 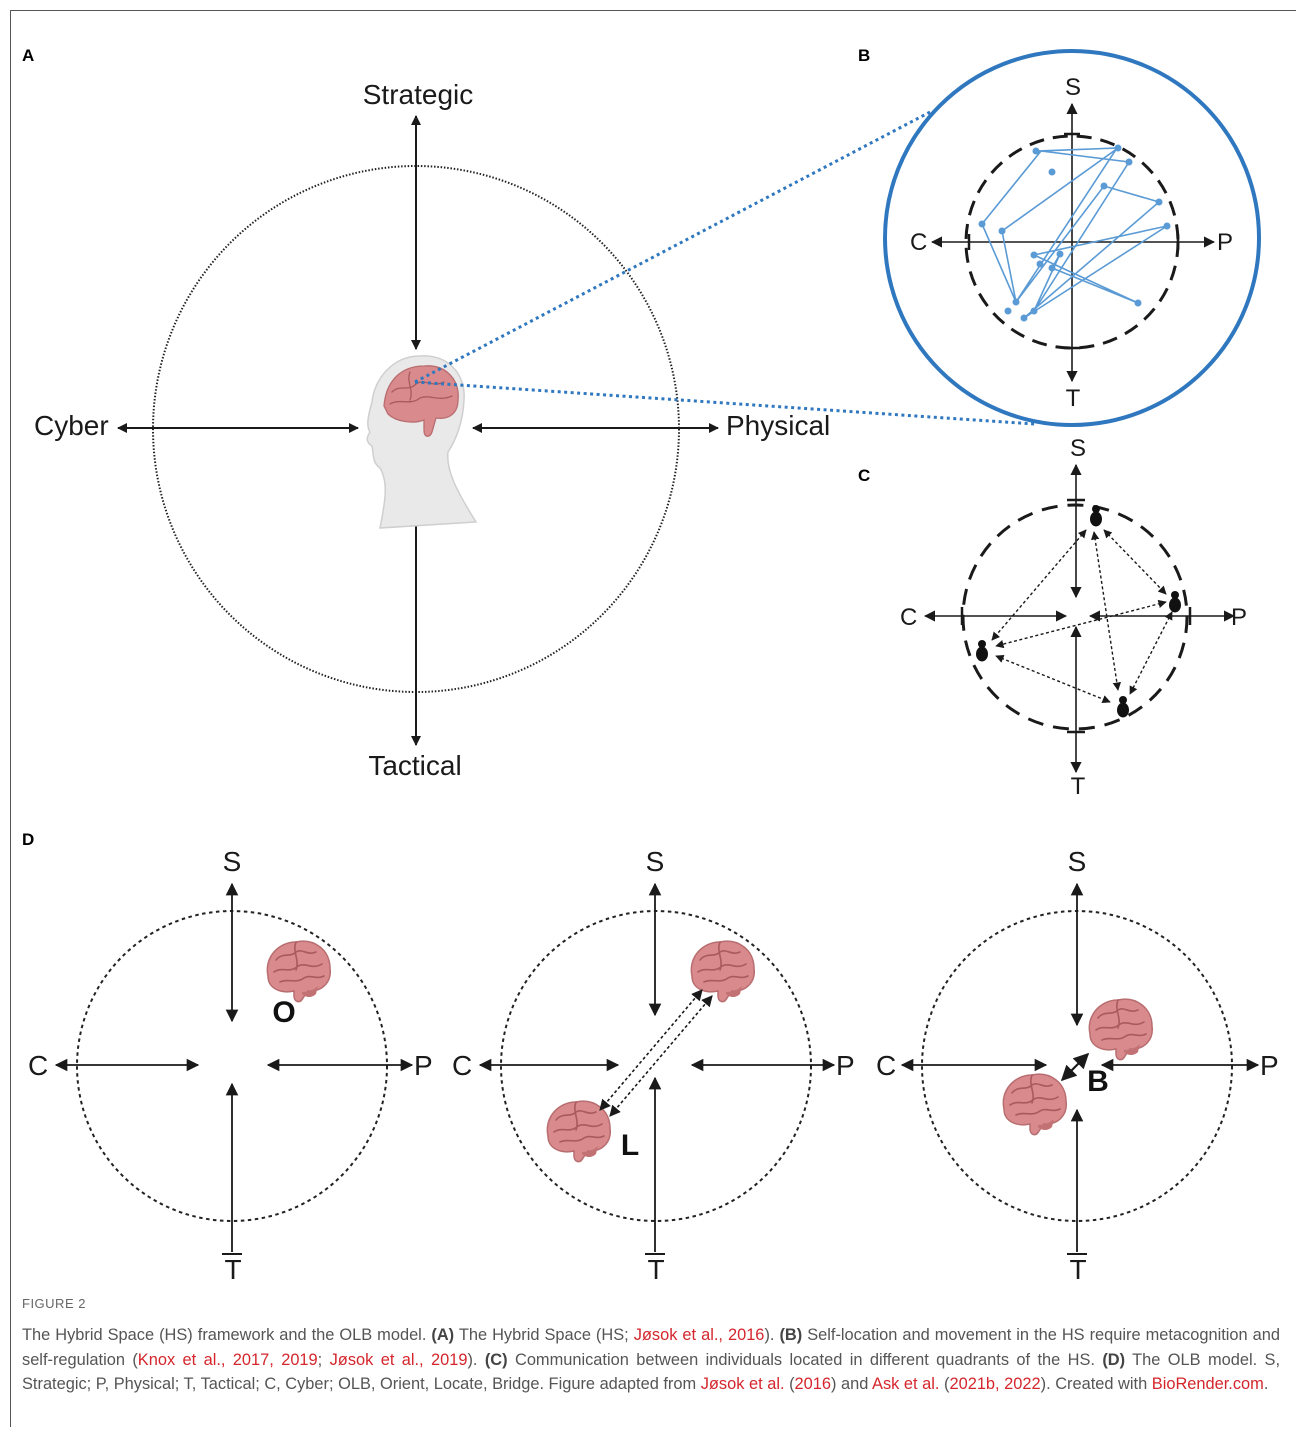 I want to click on zoom-line-lower, so click(x=724, y=403).